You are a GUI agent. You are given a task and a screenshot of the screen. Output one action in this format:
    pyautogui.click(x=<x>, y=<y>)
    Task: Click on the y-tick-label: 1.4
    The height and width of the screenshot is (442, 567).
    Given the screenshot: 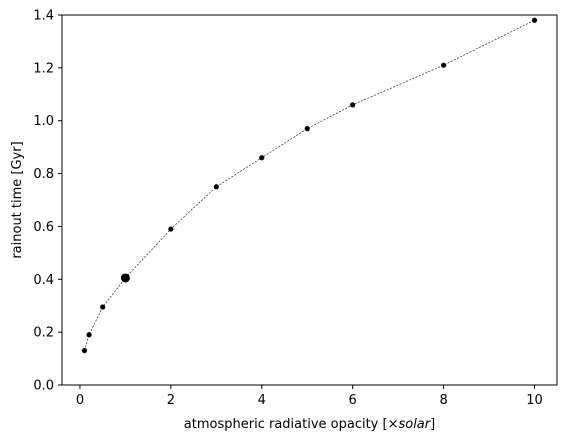 What is the action you would take?
    pyautogui.click(x=43, y=16)
    